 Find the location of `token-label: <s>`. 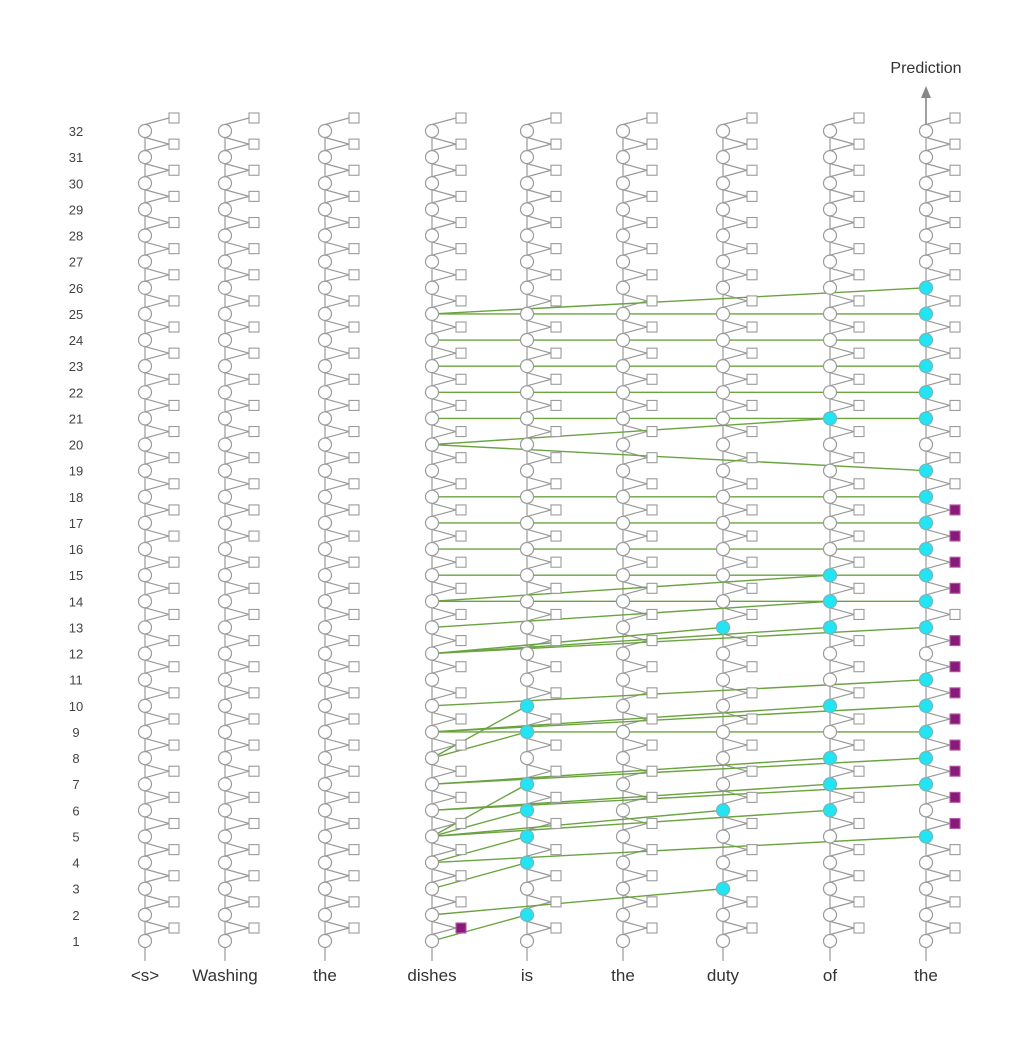

token-label: <s> is located at coordinates (145, 975).